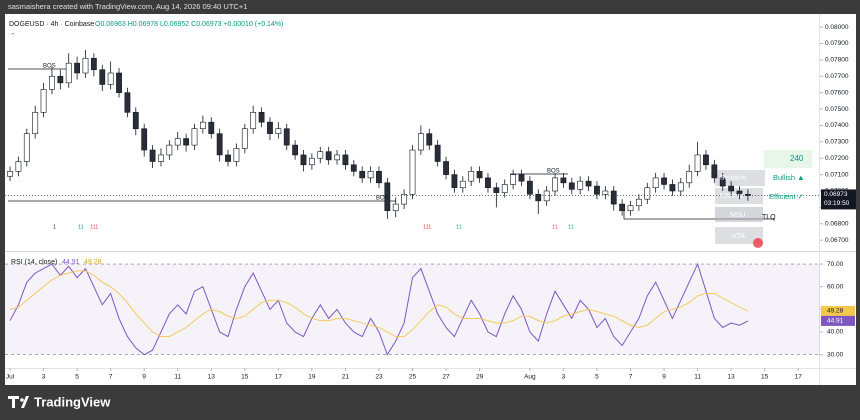 The image size is (860, 420). Describe the element at coordinates (72, 401) in the screenshot. I see `footer-brand: TradingView` at that location.